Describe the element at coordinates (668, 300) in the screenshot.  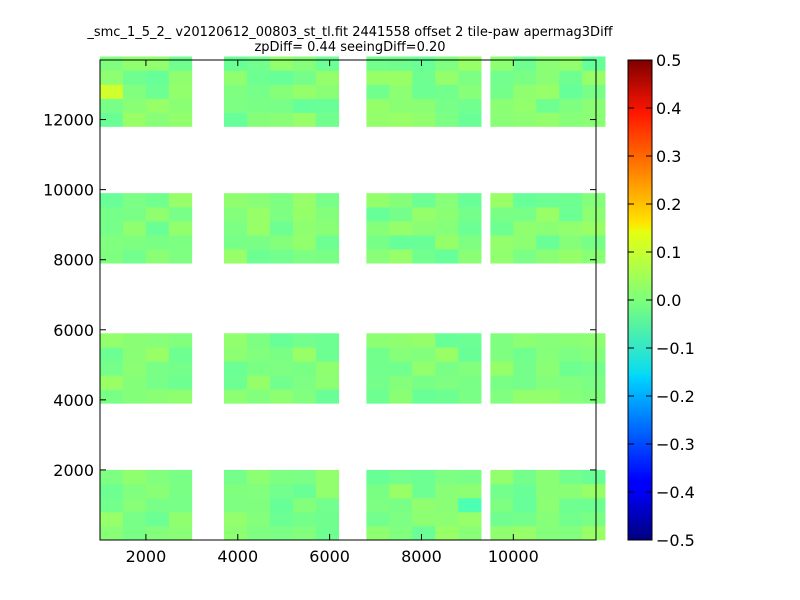
I see `colorbar-tick-label: 0.0` at that location.